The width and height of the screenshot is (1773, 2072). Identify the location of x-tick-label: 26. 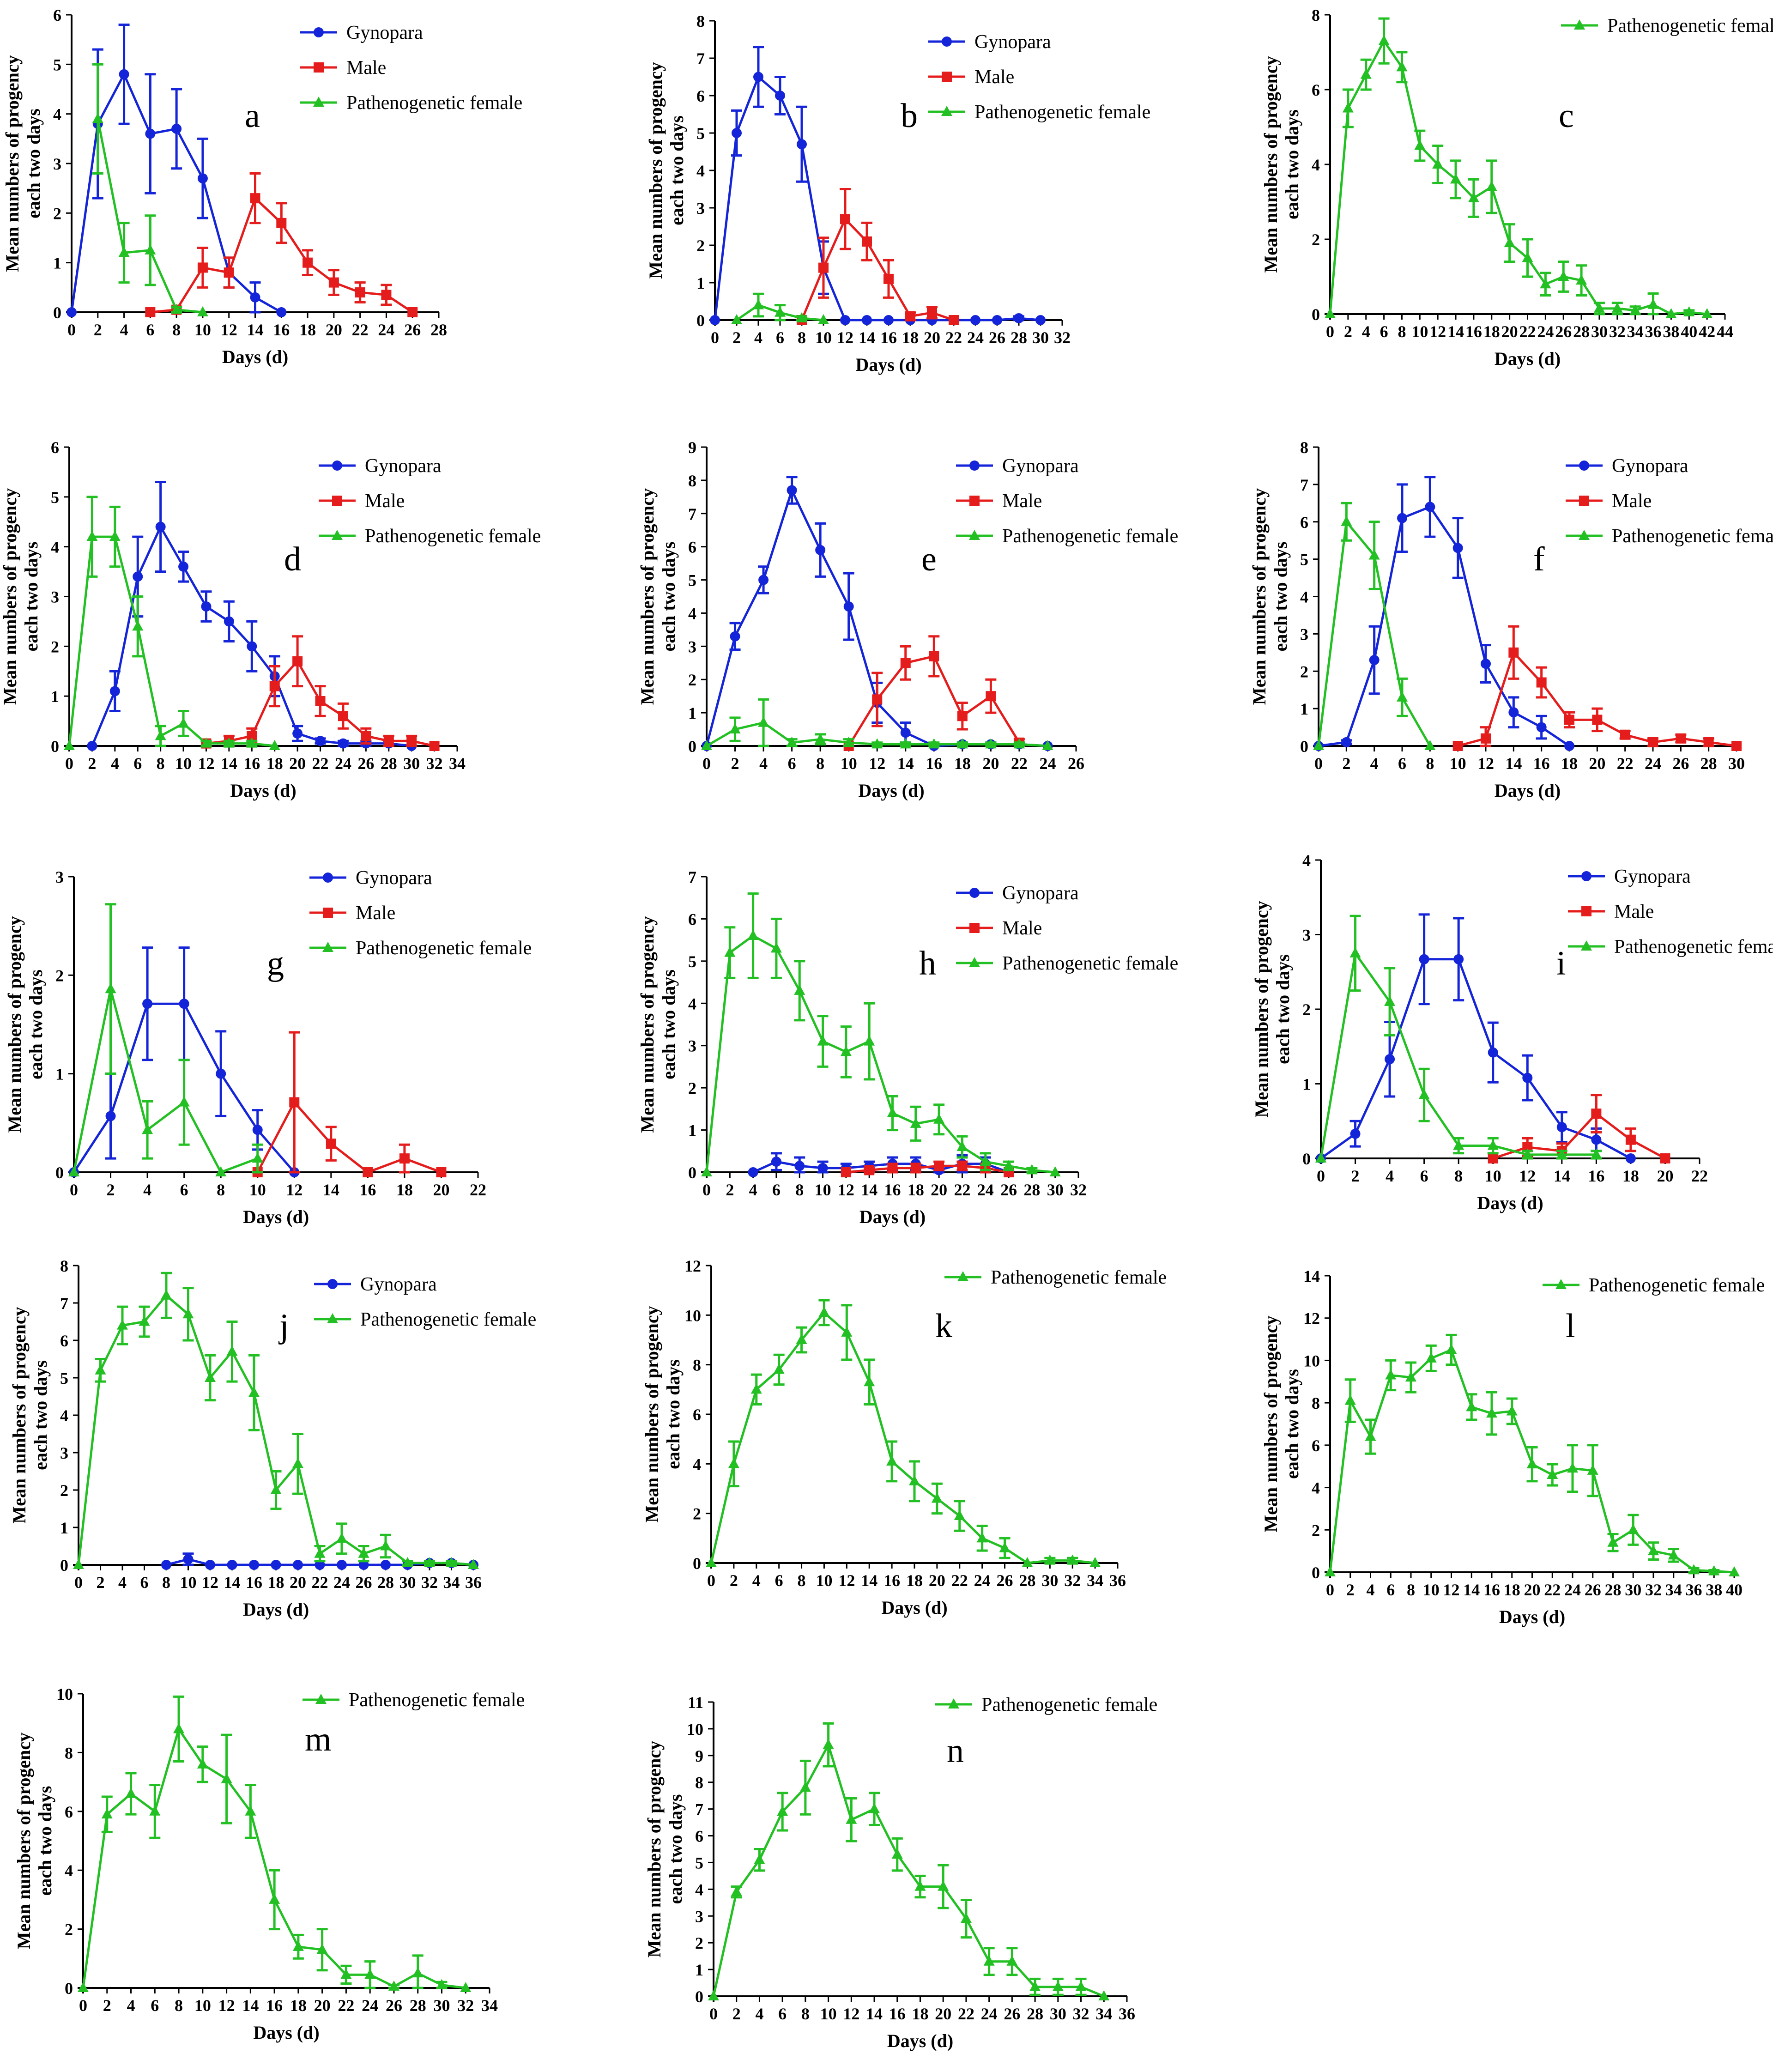
(997, 337).